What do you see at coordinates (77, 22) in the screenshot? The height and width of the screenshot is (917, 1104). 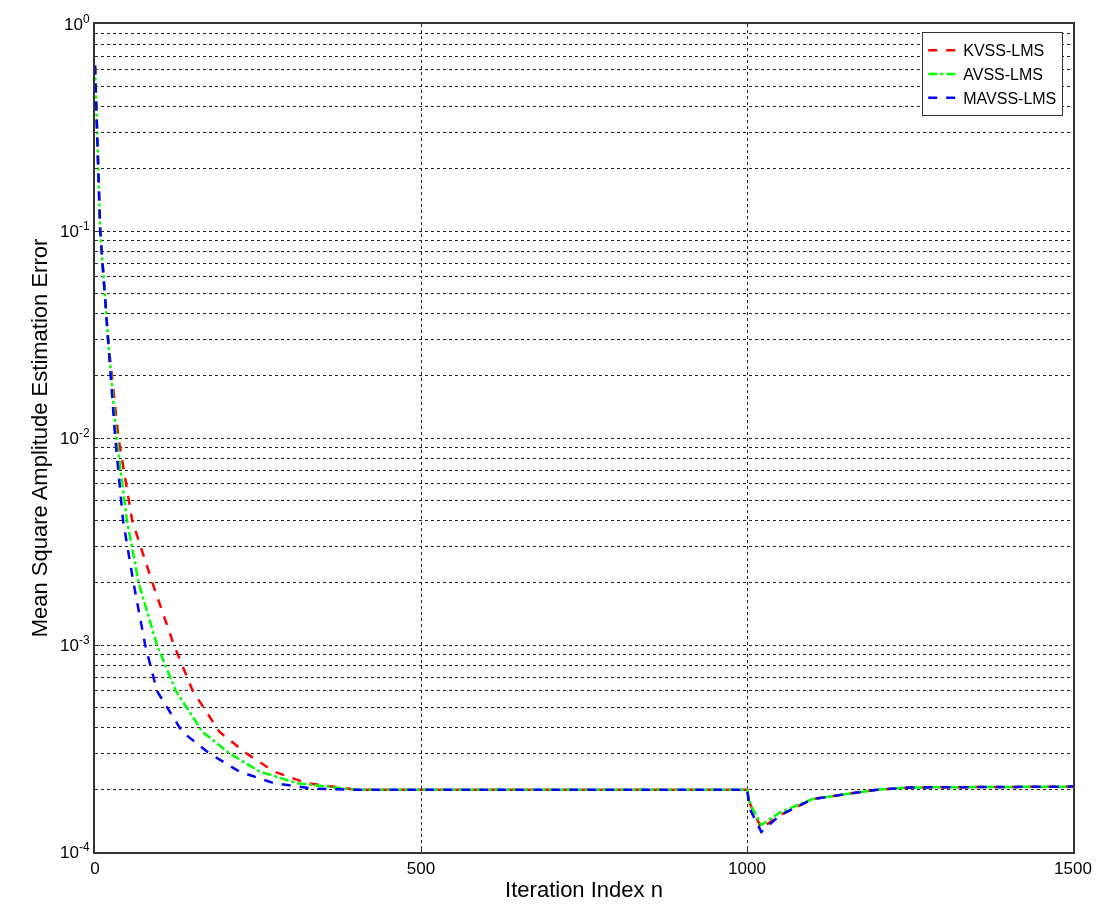 I see `y-tick-label: 10$^{0}$` at bounding box center [77, 22].